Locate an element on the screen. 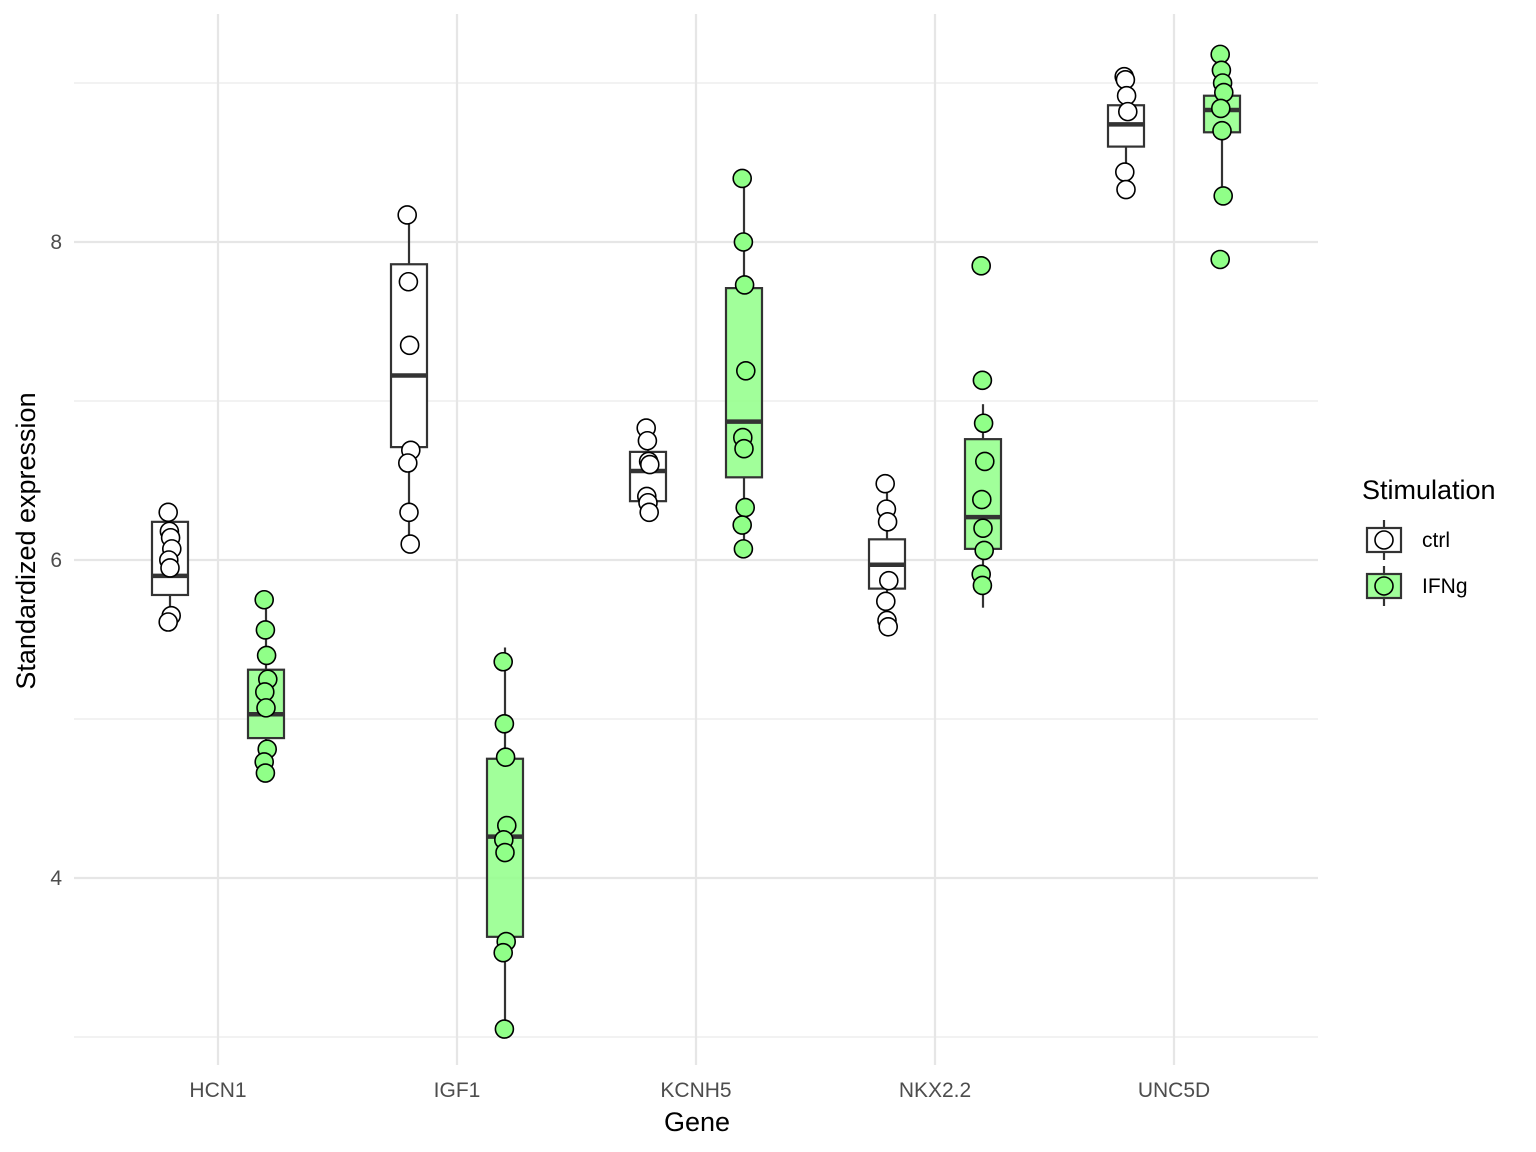 The image size is (1536, 1152). x-tick-label: IGF1 is located at coordinates (457, 1090).